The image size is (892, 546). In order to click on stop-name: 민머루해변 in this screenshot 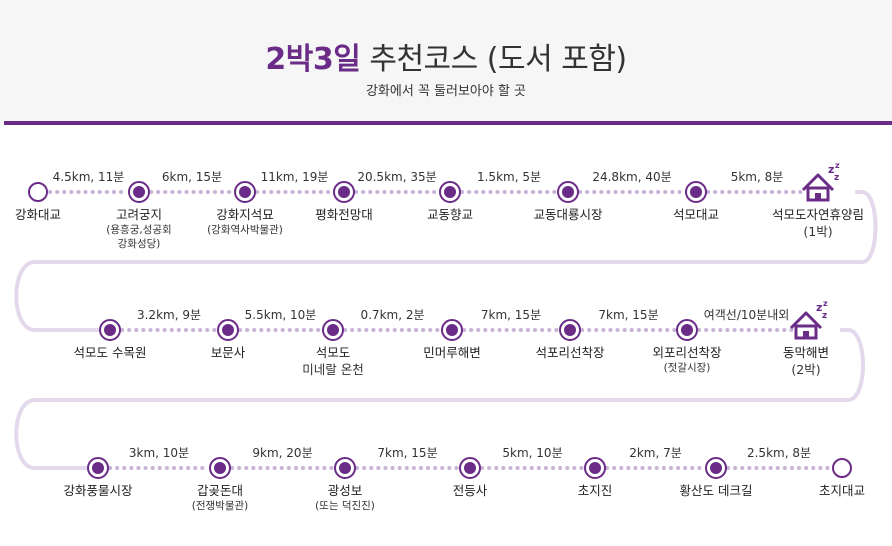, I will do `click(452, 352)`.